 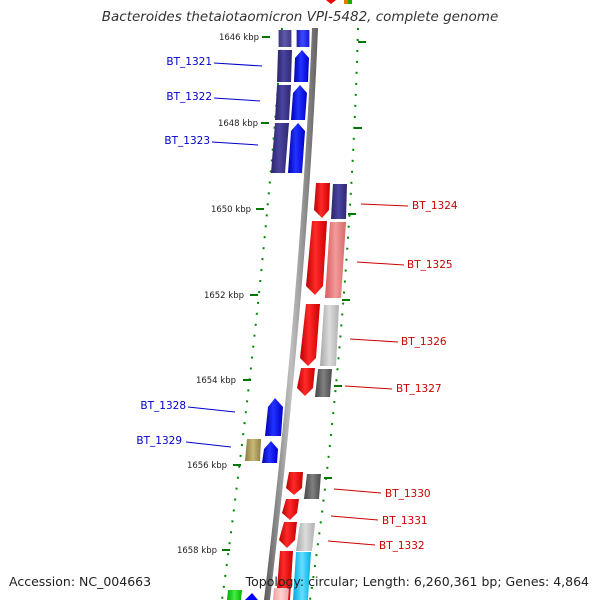 I want to click on gene-feature-bt1325, so click(x=316, y=258).